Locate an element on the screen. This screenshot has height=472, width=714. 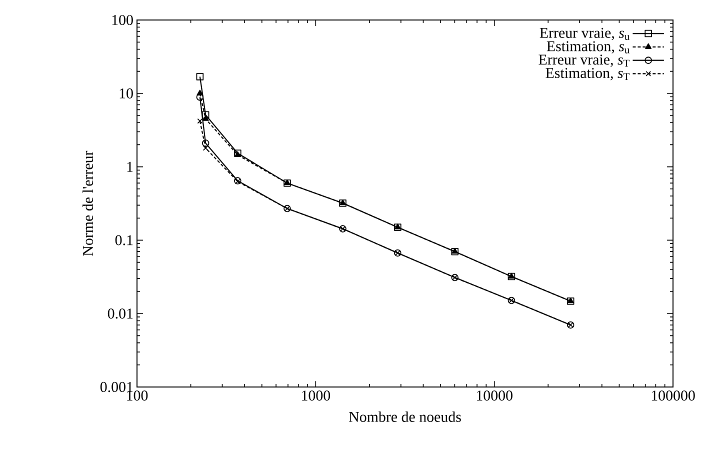
y-tick-label: 1 is located at coordinates (130, 167).